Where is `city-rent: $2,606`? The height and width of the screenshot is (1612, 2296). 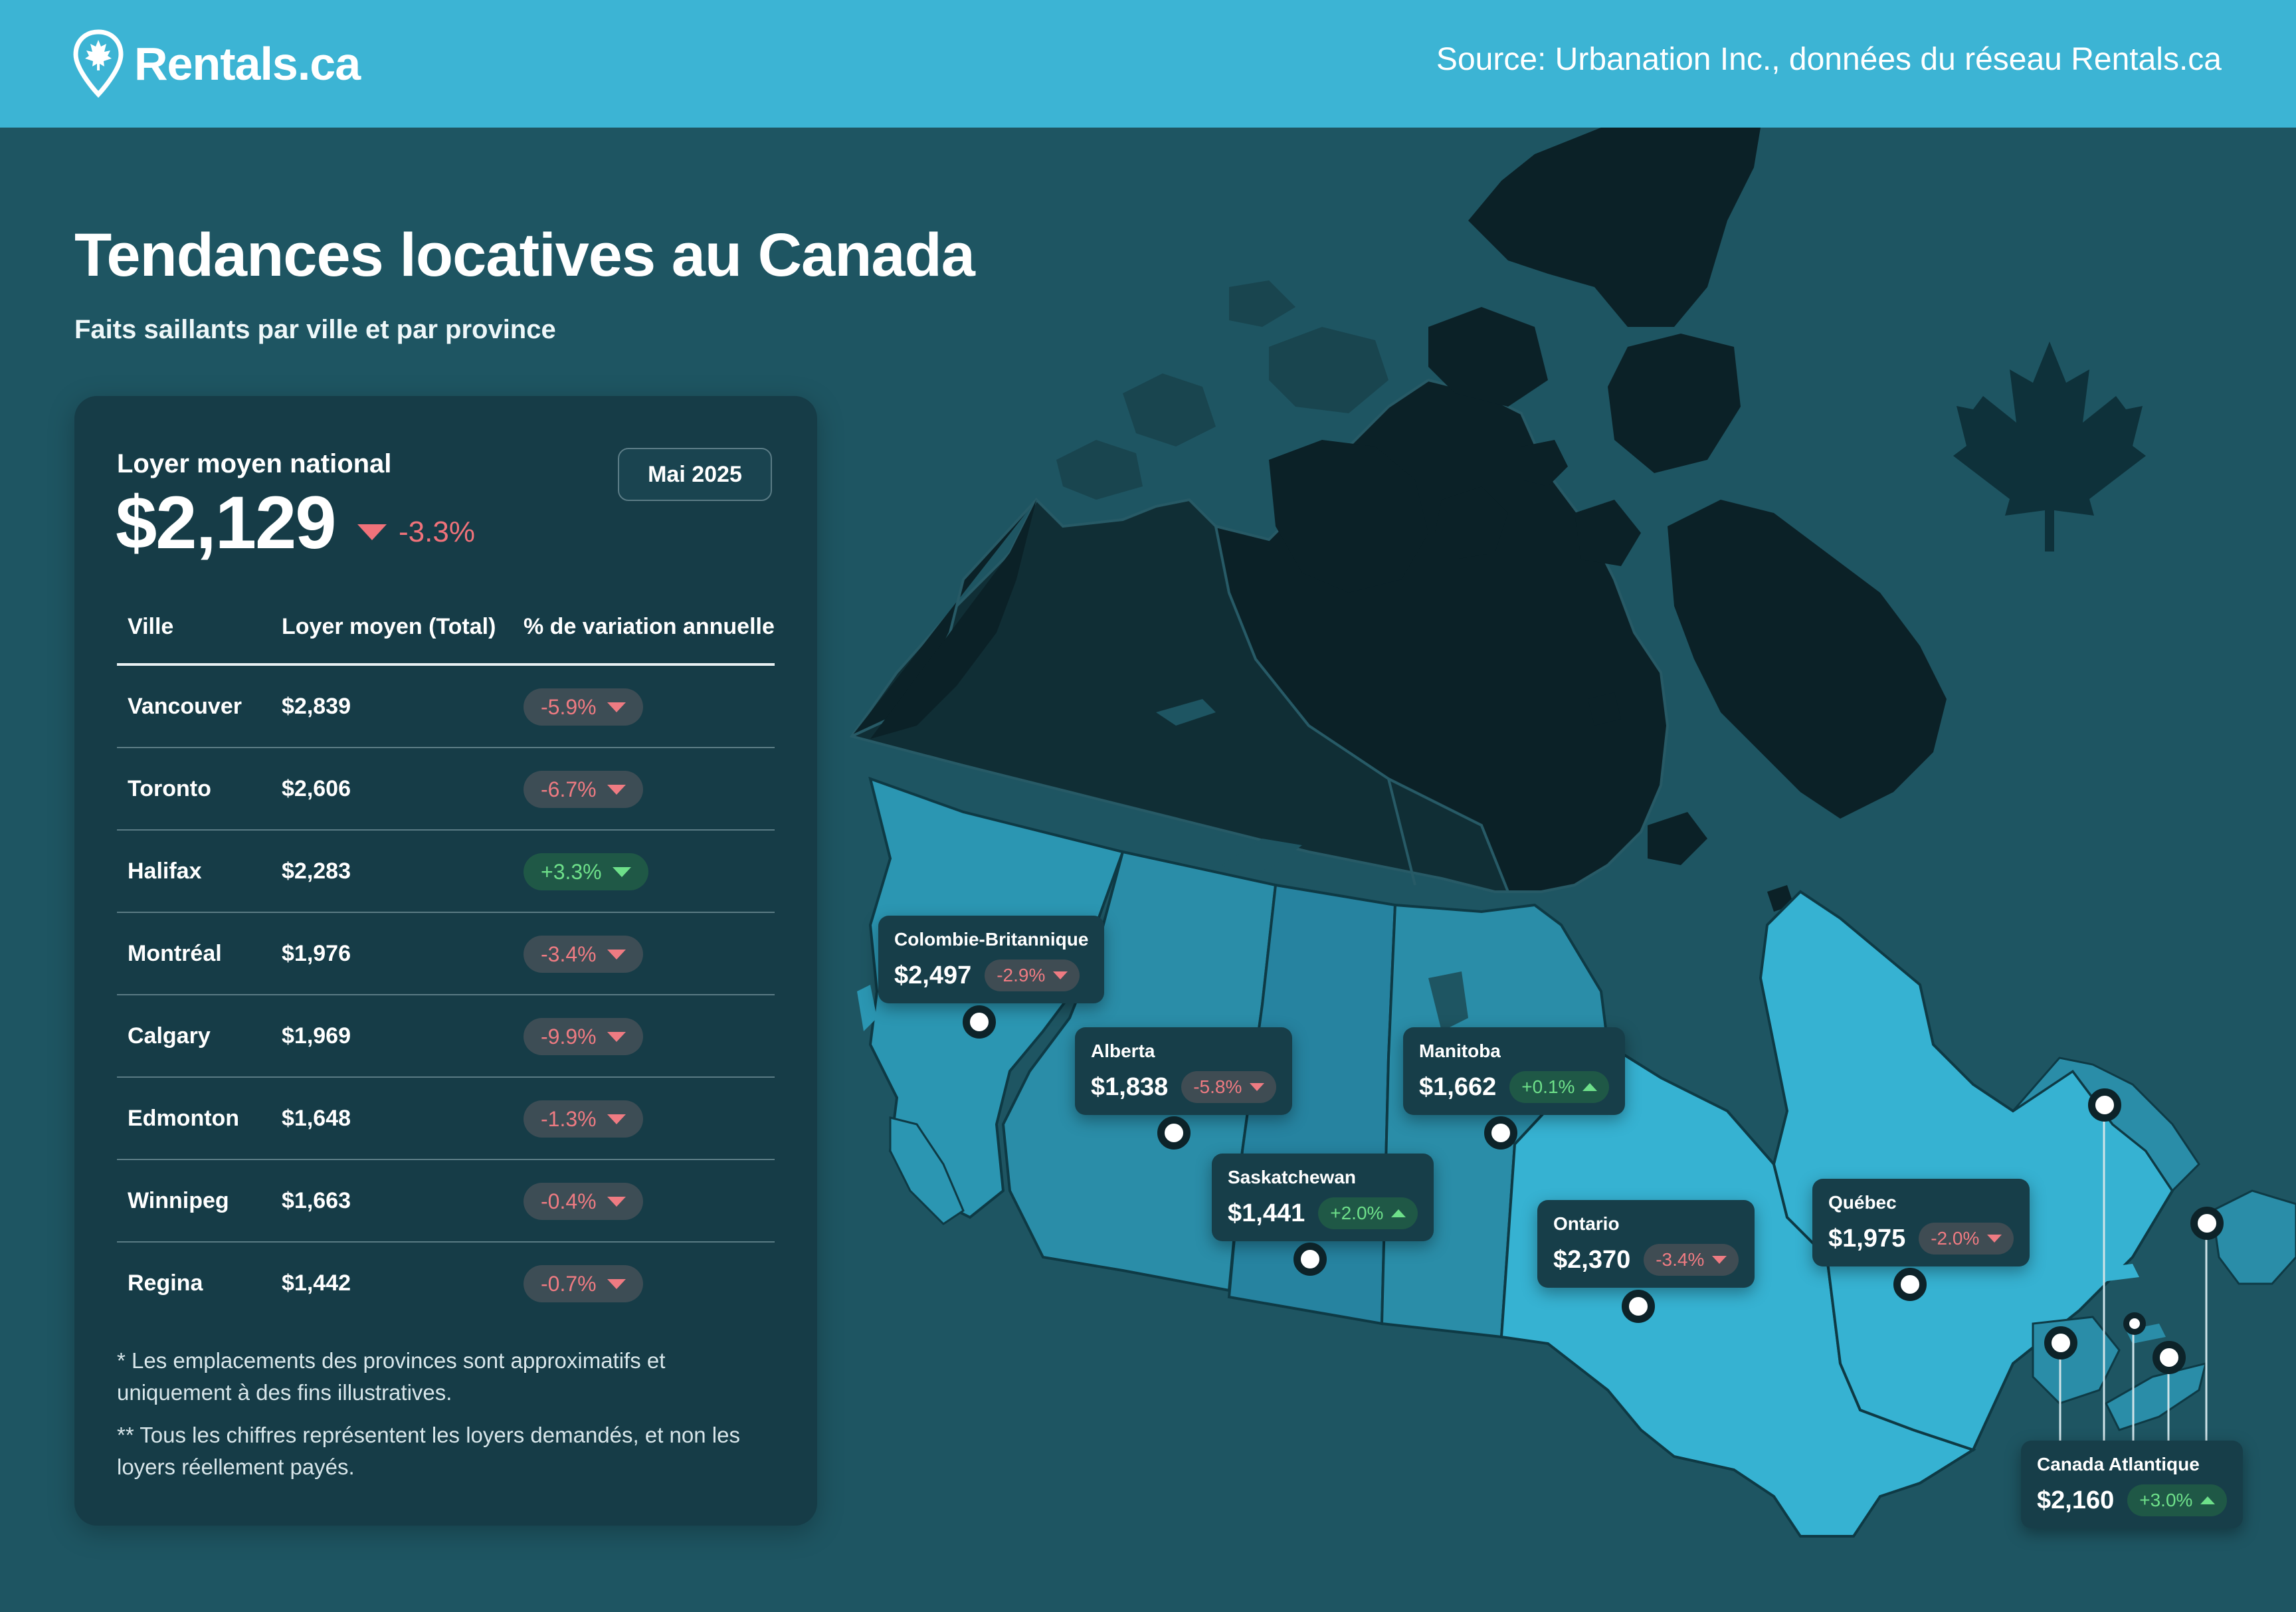
city-rent: $2,606 is located at coordinates (317, 788).